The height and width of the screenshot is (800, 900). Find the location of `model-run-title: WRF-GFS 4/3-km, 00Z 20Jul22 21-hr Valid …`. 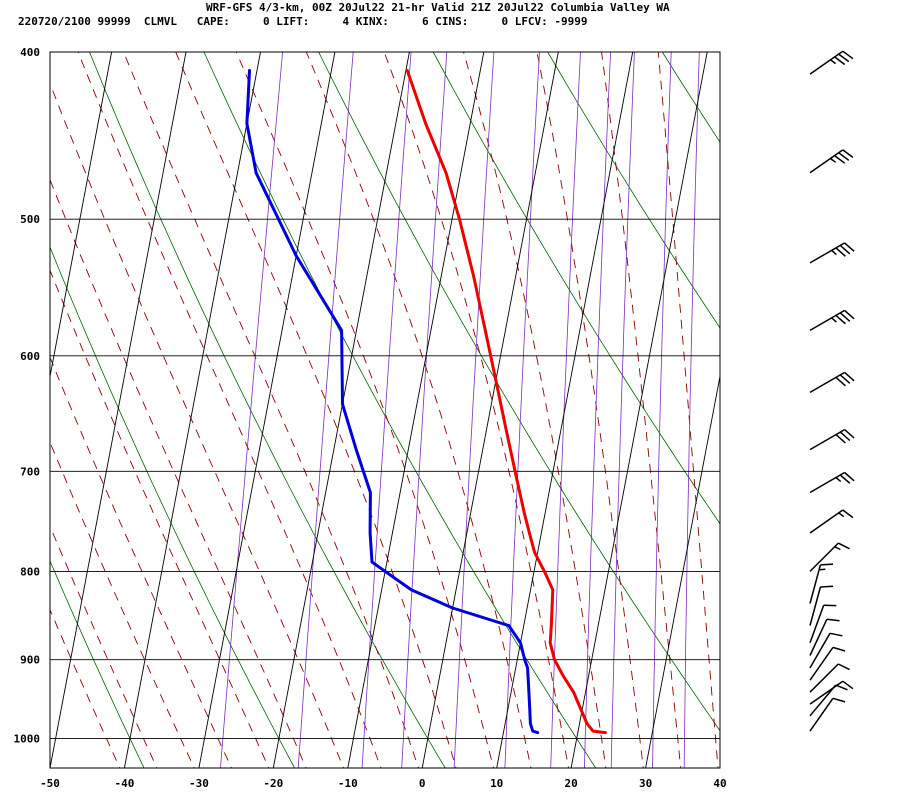

model-run-title: WRF-GFS 4/3-km, 00Z 20Jul22 21-hr Valid … is located at coordinates (438, 7).